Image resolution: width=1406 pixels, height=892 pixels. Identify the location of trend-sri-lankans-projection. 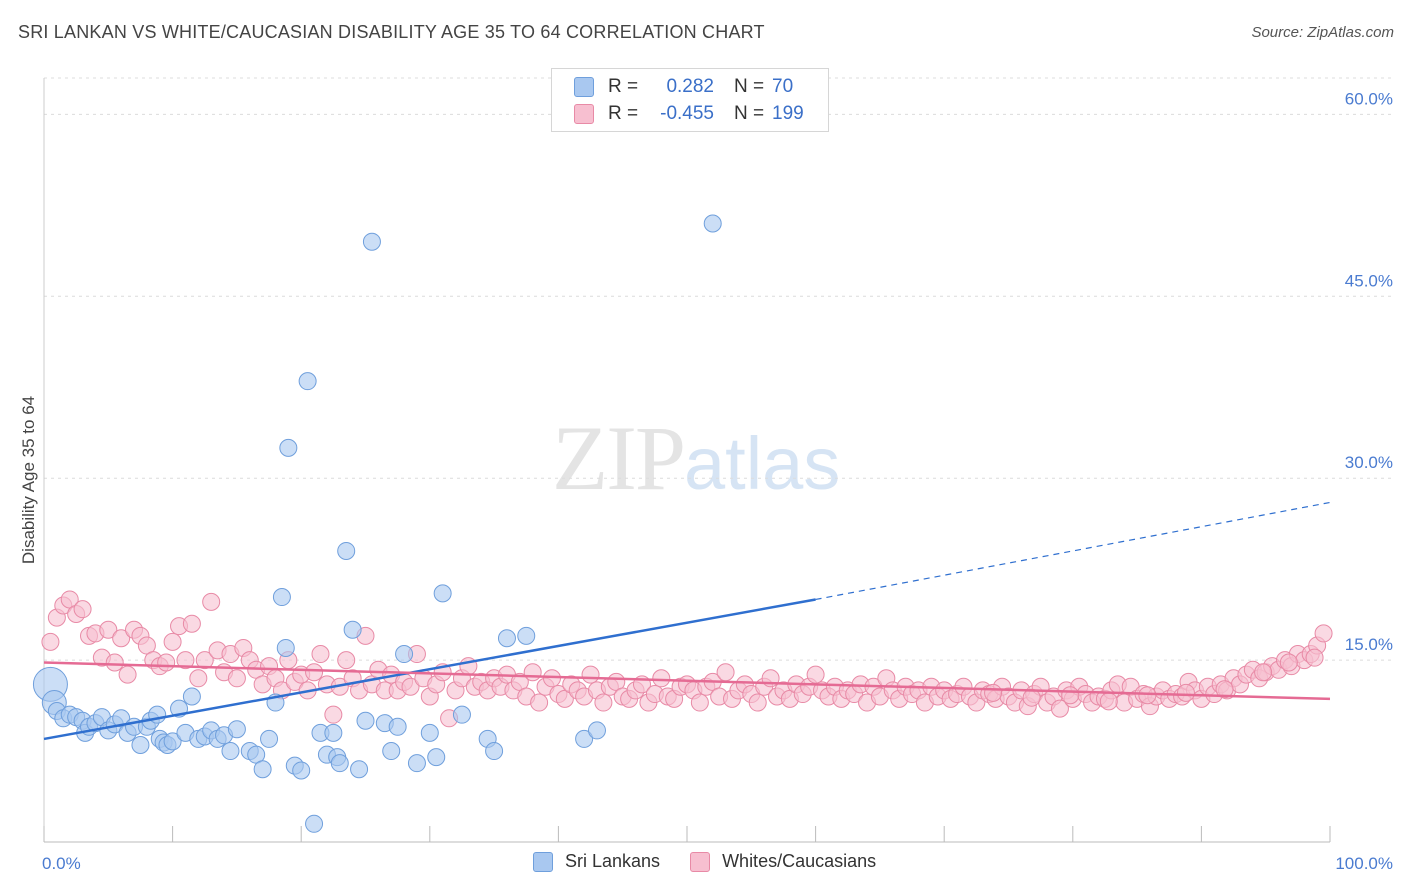
(1073, 551).